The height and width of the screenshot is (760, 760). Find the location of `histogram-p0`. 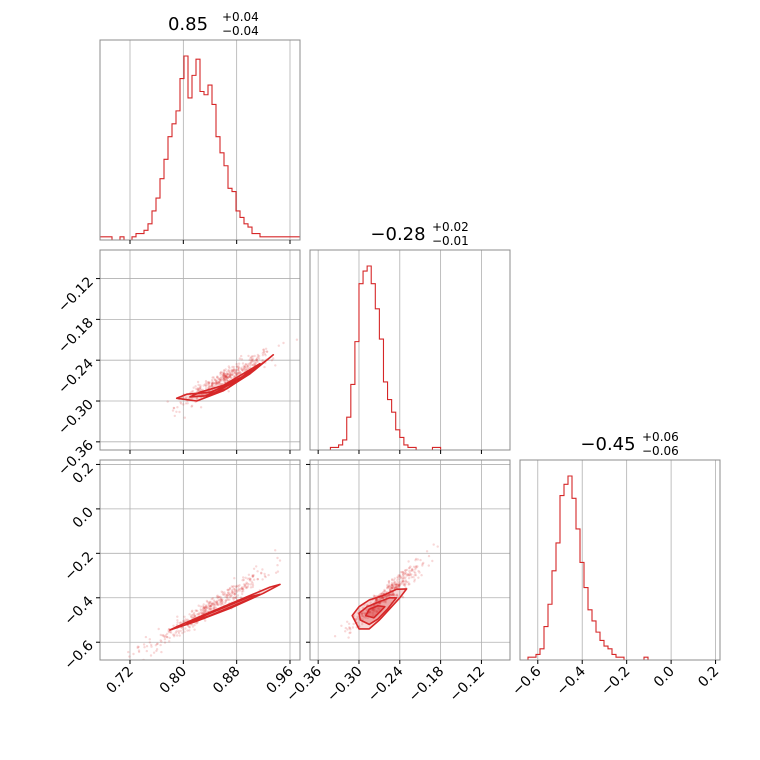

histogram-p0 is located at coordinates (200, 147).